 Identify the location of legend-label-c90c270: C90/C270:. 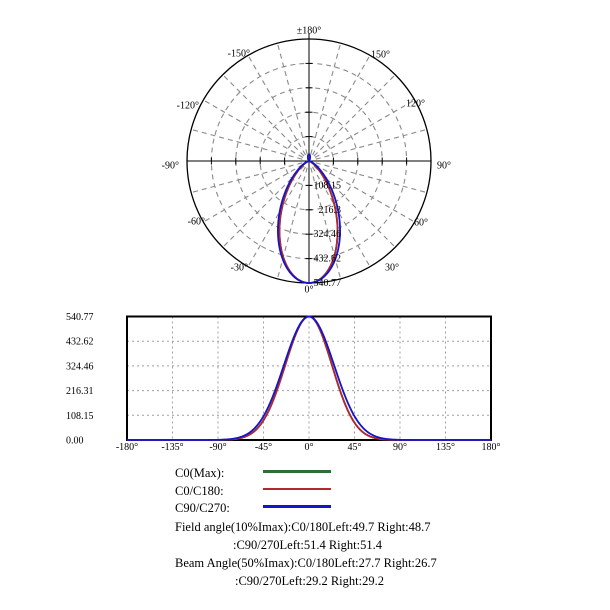
(202, 508).